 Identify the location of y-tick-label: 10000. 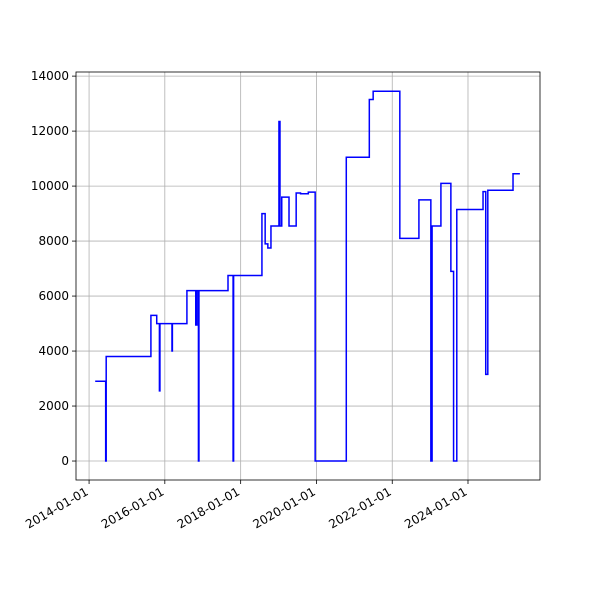
(50, 186).